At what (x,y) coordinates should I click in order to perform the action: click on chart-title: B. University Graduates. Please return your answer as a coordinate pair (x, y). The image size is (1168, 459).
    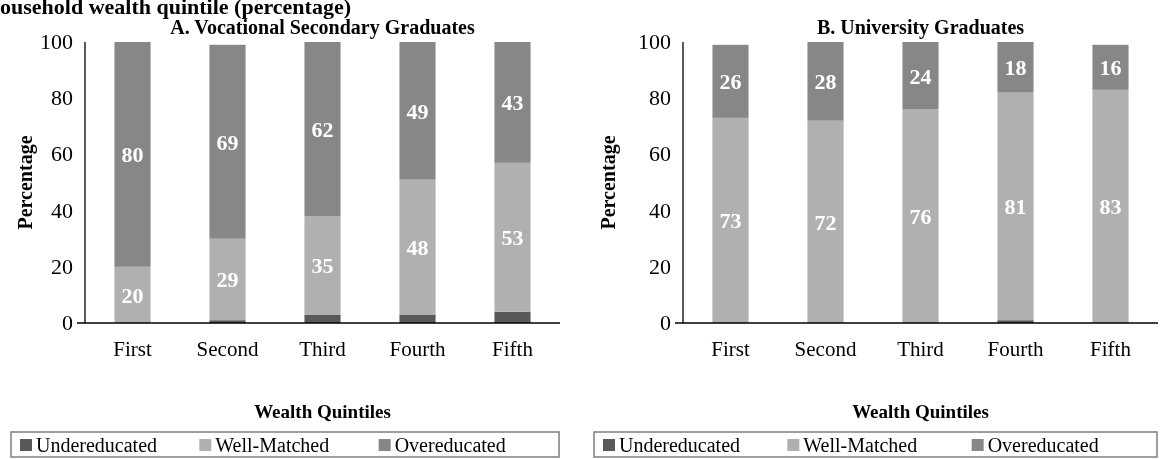
    Looking at the image, I should click on (920, 27).